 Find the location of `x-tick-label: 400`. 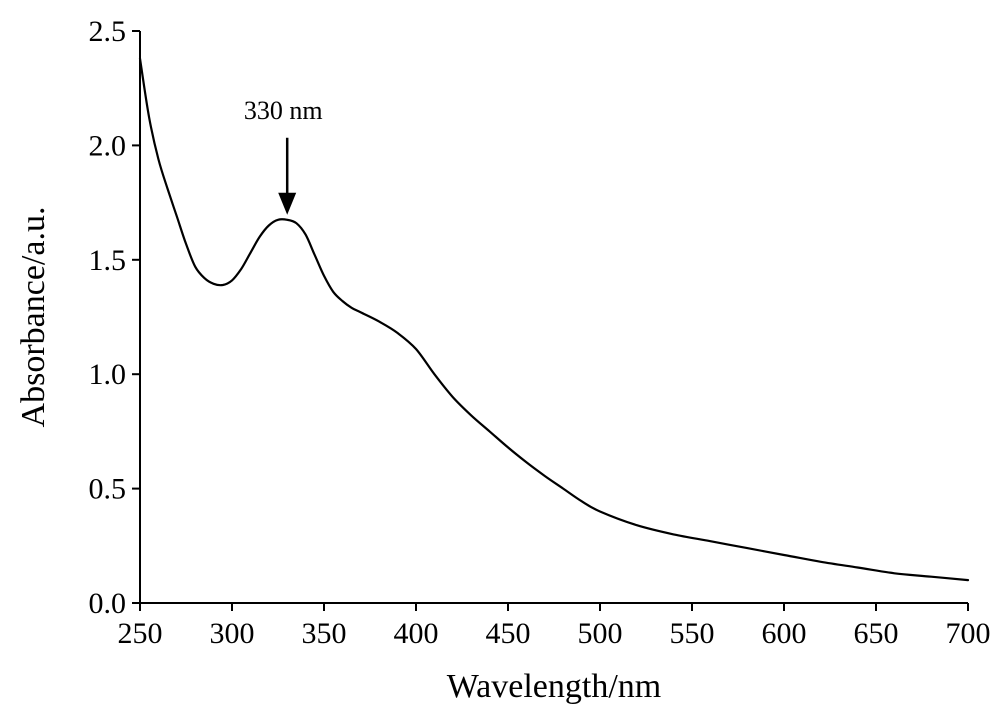

x-tick-label: 400 is located at coordinates (416, 633).